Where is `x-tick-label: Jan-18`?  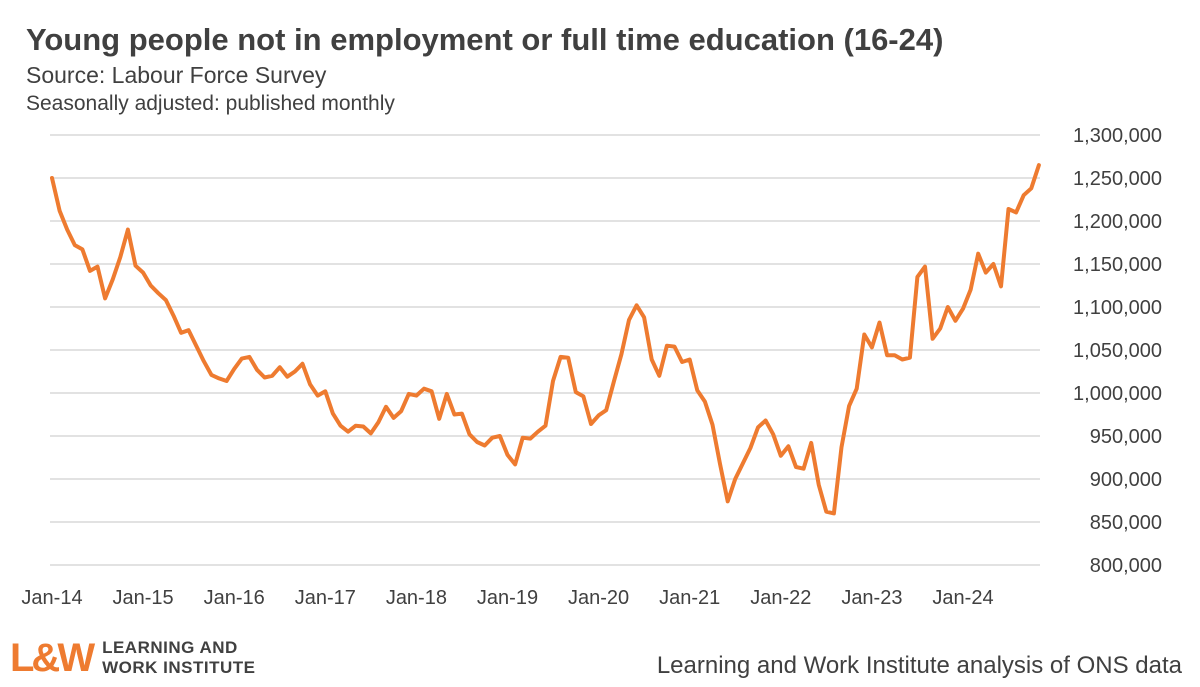
x-tick-label: Jan-18 is located at coordinates (416, 598).